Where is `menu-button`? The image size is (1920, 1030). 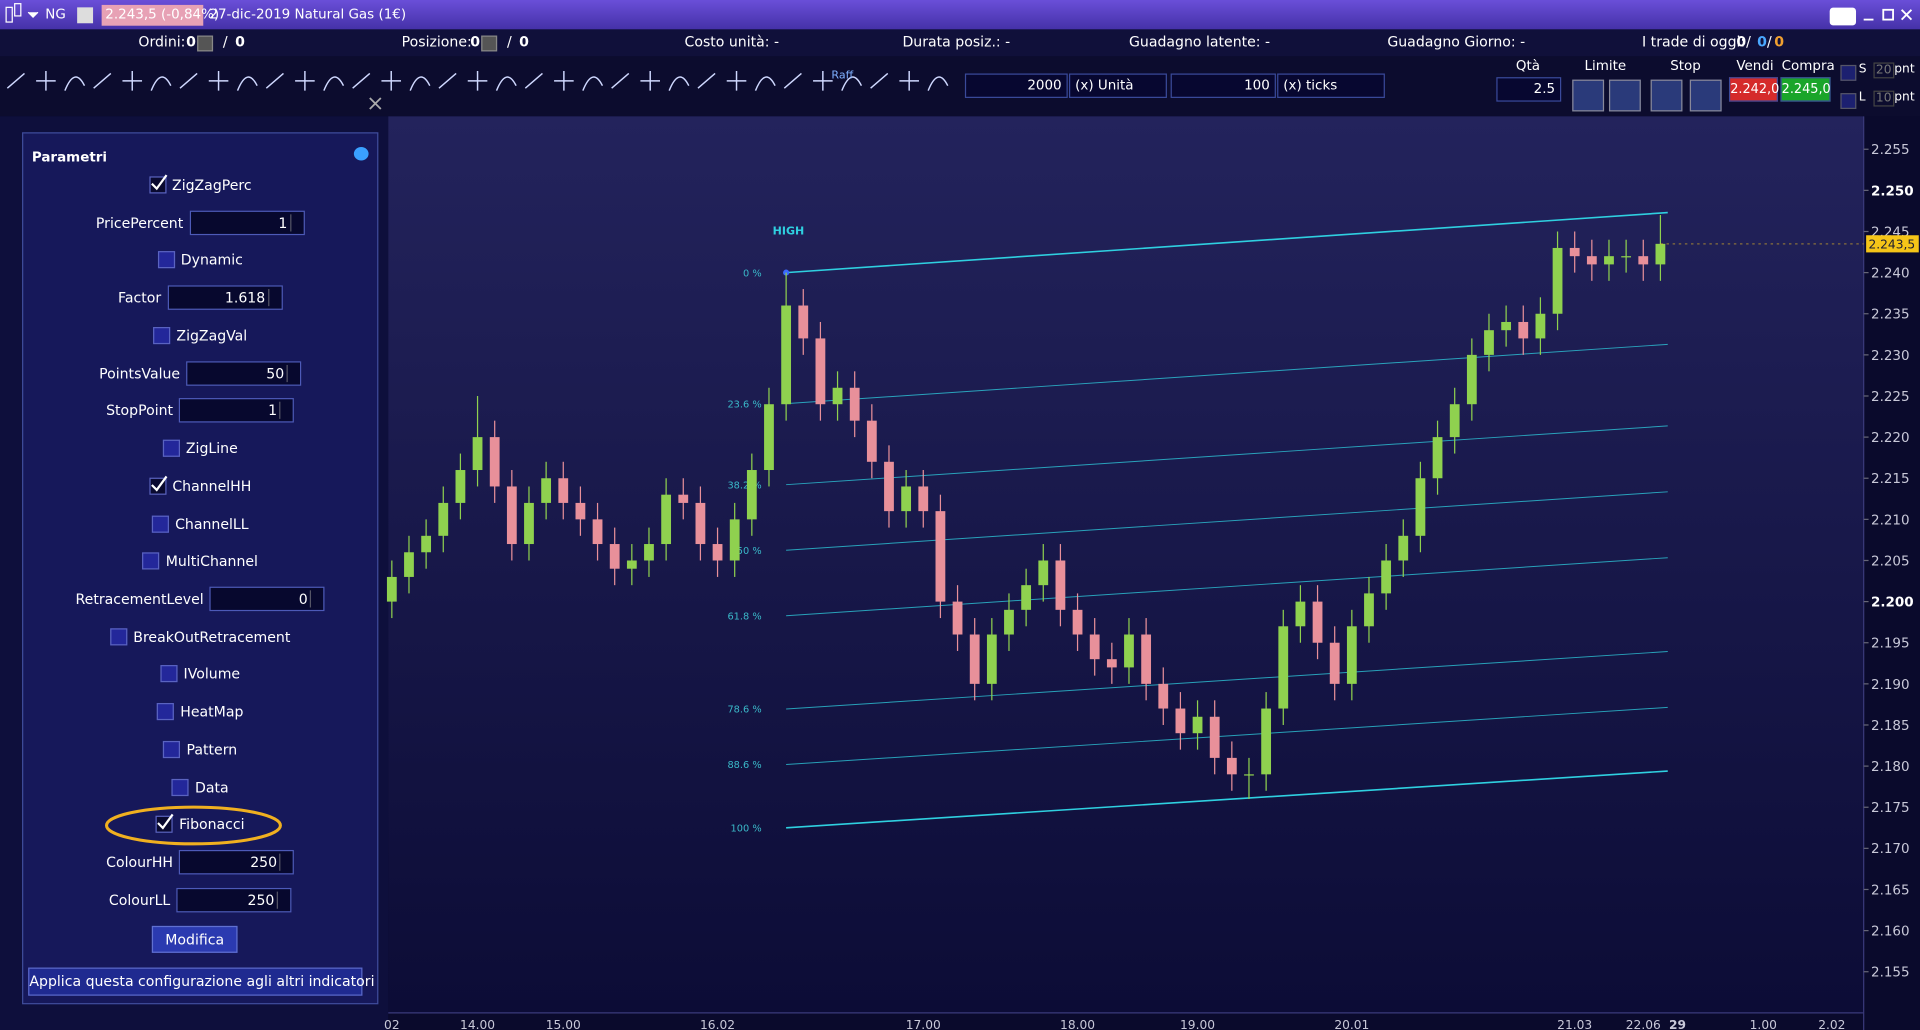
menu-button is located at coordinates (1843, 16).